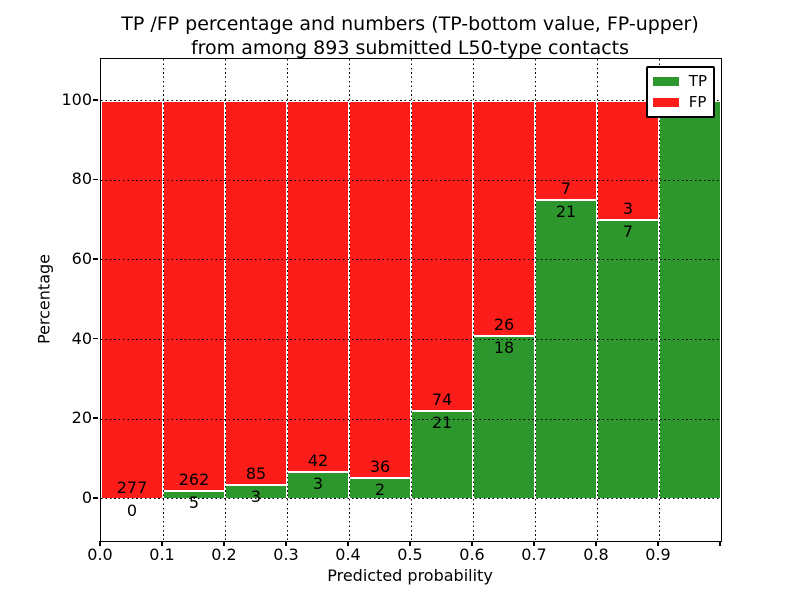 The image size is (800, 600). What do you see at coordinates (566, 189) in the screenshot?
I see `fp-count-label: 7` at bounding box center [566, 189].